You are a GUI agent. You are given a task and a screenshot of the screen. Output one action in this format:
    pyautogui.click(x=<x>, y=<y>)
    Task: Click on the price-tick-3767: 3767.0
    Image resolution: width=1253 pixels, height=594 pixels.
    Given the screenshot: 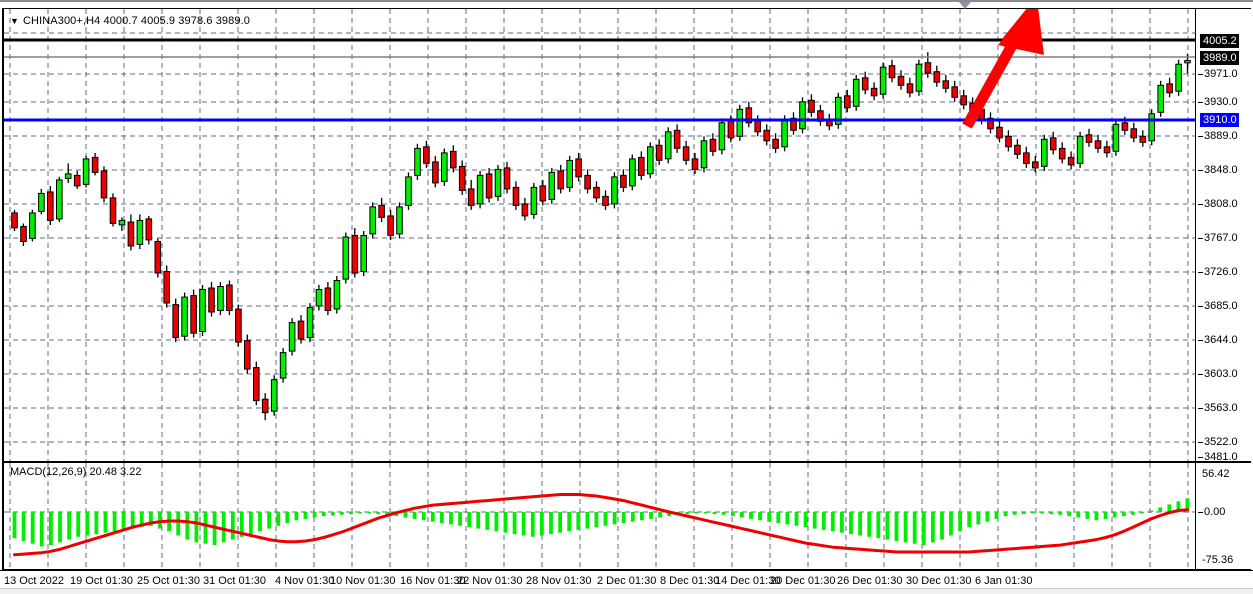 What is the action you would take?
    pyautogui.click(x=1218, y=238)
    